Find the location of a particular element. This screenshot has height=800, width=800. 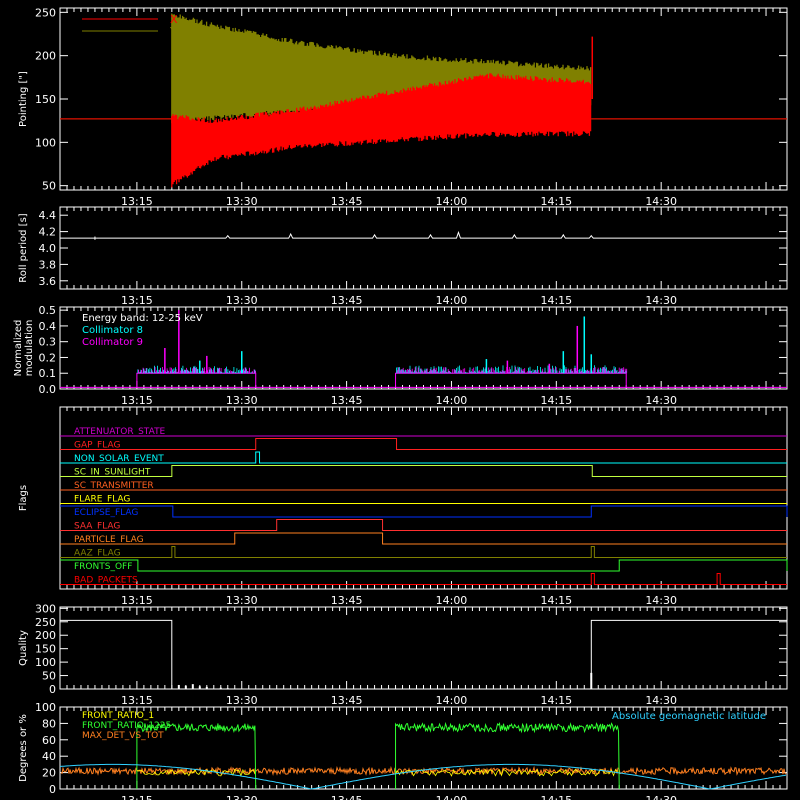

legend-label-Y: Y is located at coordinates (173, 31).